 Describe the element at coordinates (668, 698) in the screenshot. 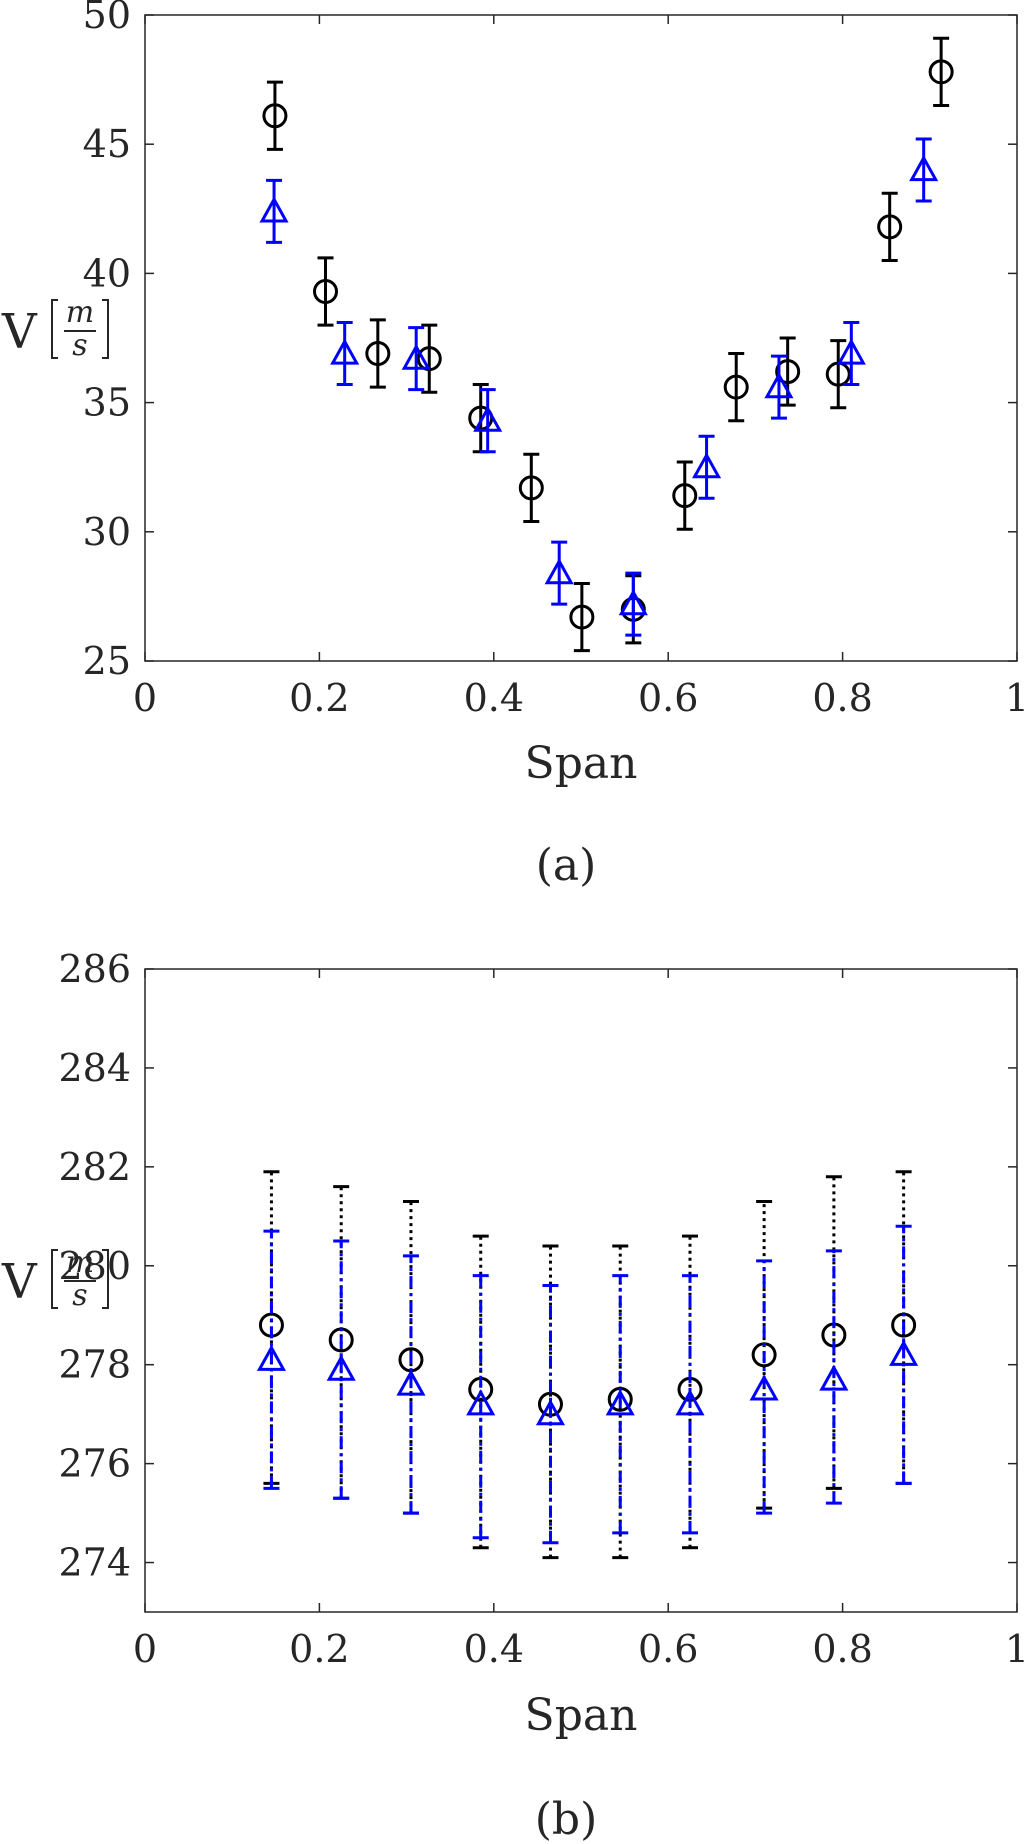

I see `panel-a-xtick-label-3: 0.6` at that location.